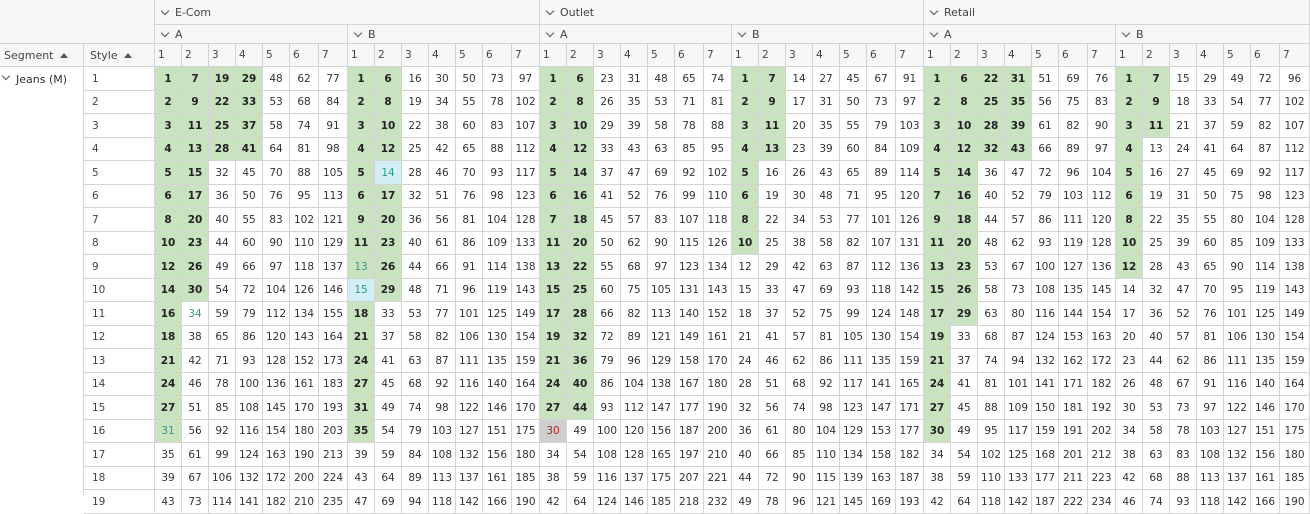 The width and height of the screenshot is (1310, 514). What do you see at coordinates (222, 431) in the screenshot?
I see `pivot-cell: 92` at bounding box center [222, 431].